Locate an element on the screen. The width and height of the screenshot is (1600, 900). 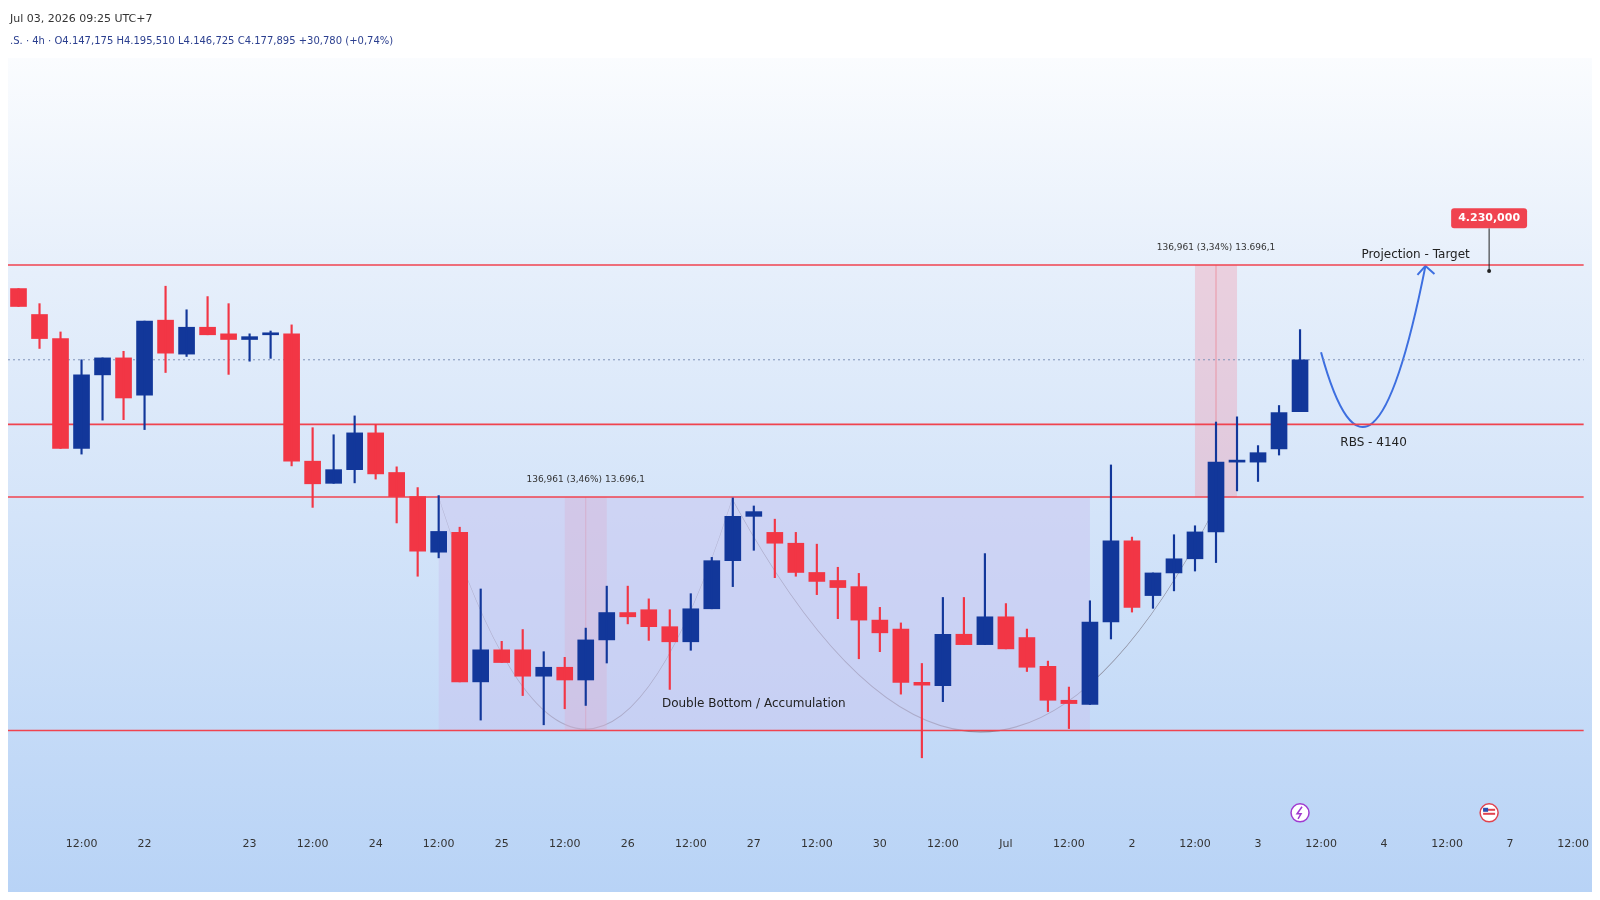
ref-line-label: Projection - Target is located at coordinates (1416, 254).